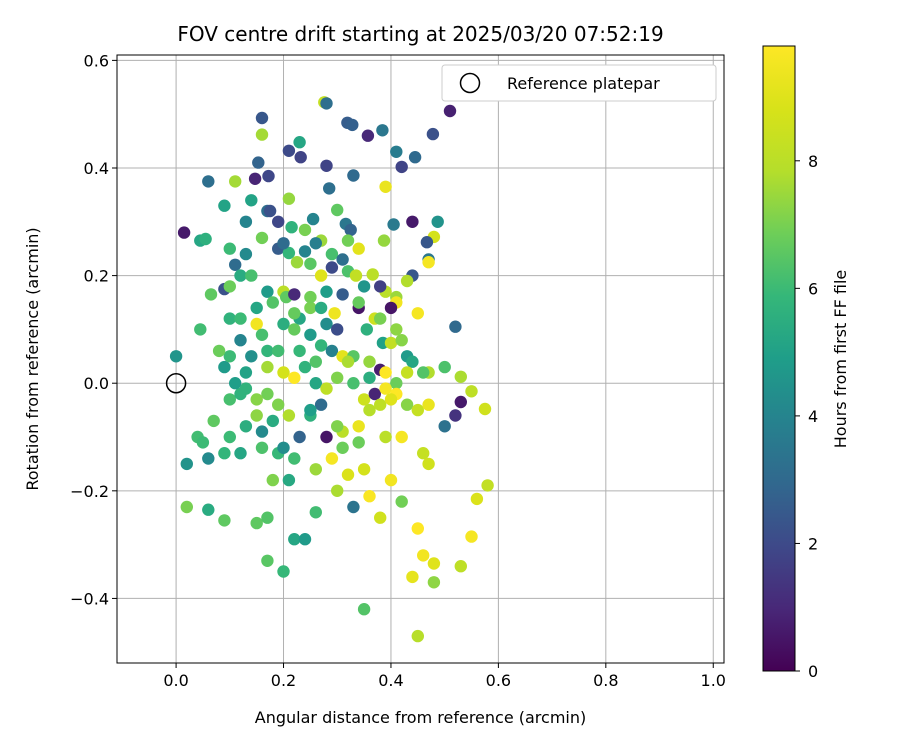 This screenshot has height=750, width=900. What do you see at coordinates (813, 671) in the screenshot?
I see `colorbar-tick-label: 0` at bounding box center [813, 671].